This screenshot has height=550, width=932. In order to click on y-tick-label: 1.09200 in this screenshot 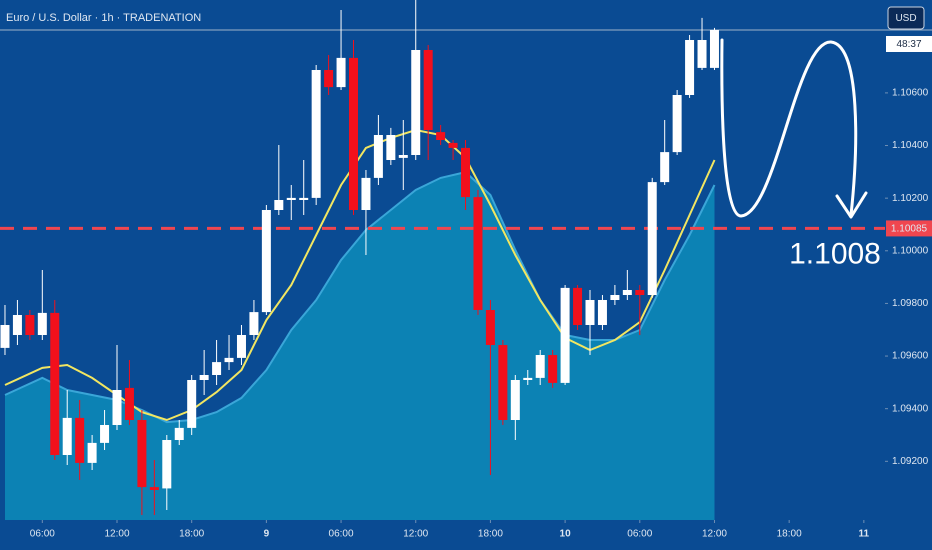, I will do `click(910, 461)`.